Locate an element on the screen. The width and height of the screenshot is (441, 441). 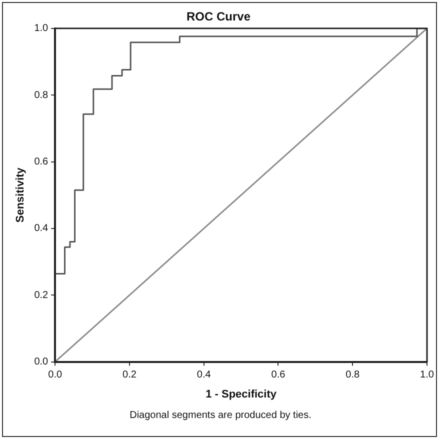
y-tick-label: 0.2 is located at coordinates (41, 295).